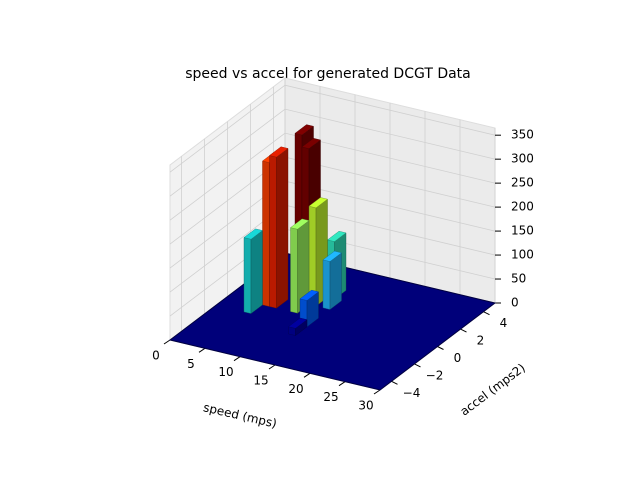 The height and width of the screenshot is (480, 640). What do you see at coordinates (365, 406) in the screenshot?
I see `x-tick-label: 30` at bounding box center [365, 406].